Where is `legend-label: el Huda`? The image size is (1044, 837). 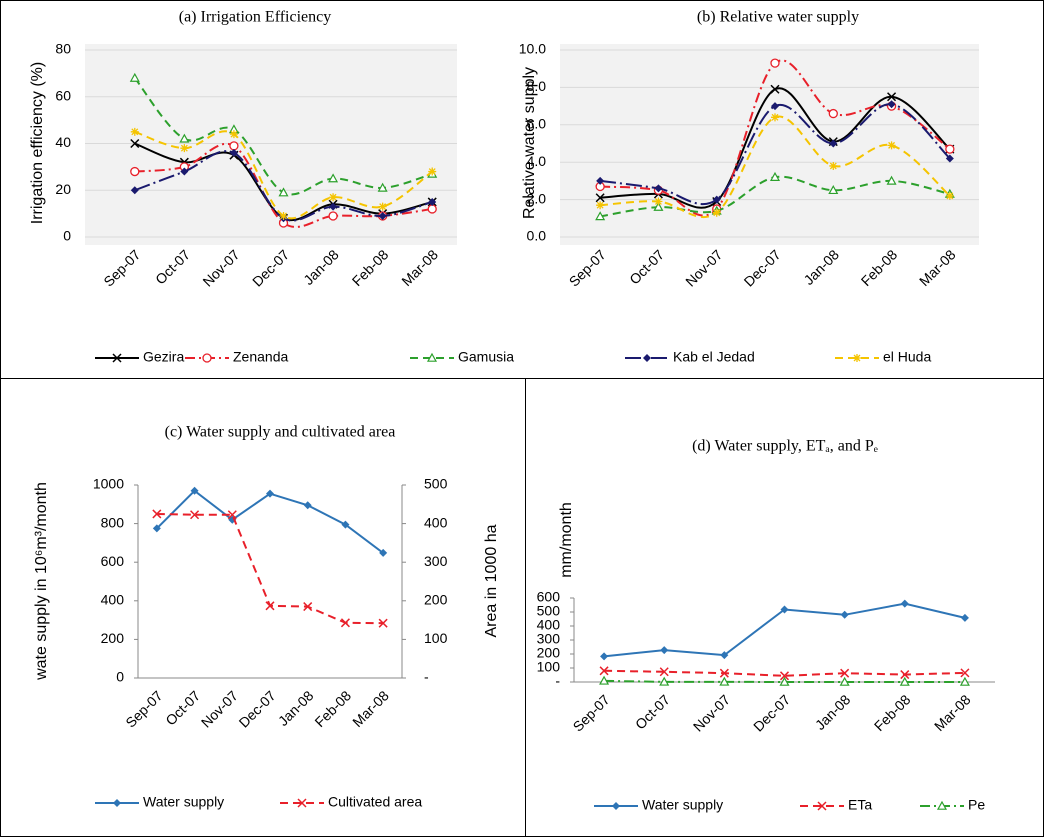 legend-label: el Huda is located at coordinates (907, 357).